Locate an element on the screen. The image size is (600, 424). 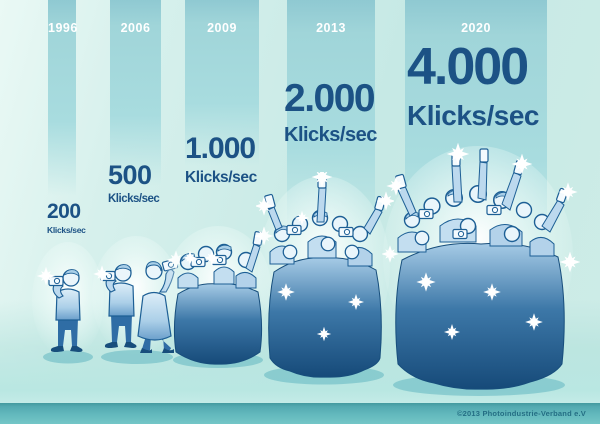
year-column-2006: 2006 is located at coordinates (135, 93).